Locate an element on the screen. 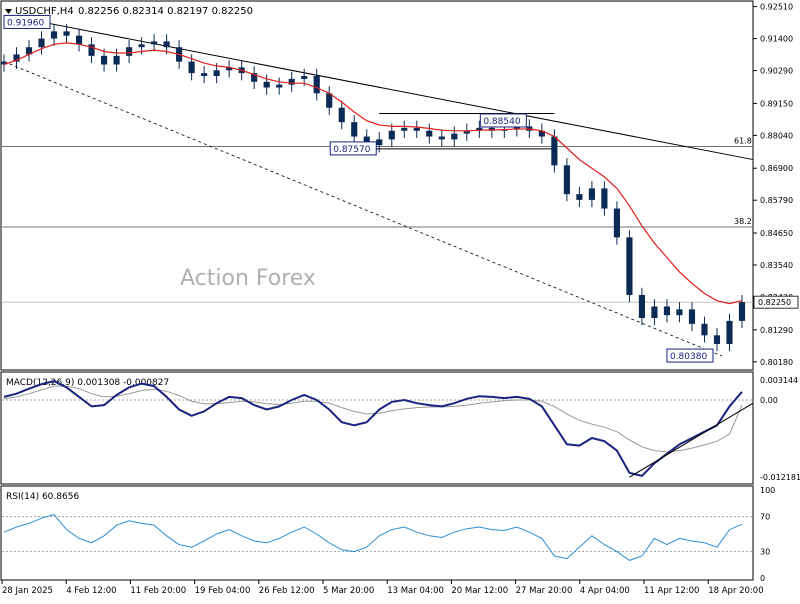 The image size is (800, 604). symbol-label: USDCHF,H4 is located at coordinates (44, 11).